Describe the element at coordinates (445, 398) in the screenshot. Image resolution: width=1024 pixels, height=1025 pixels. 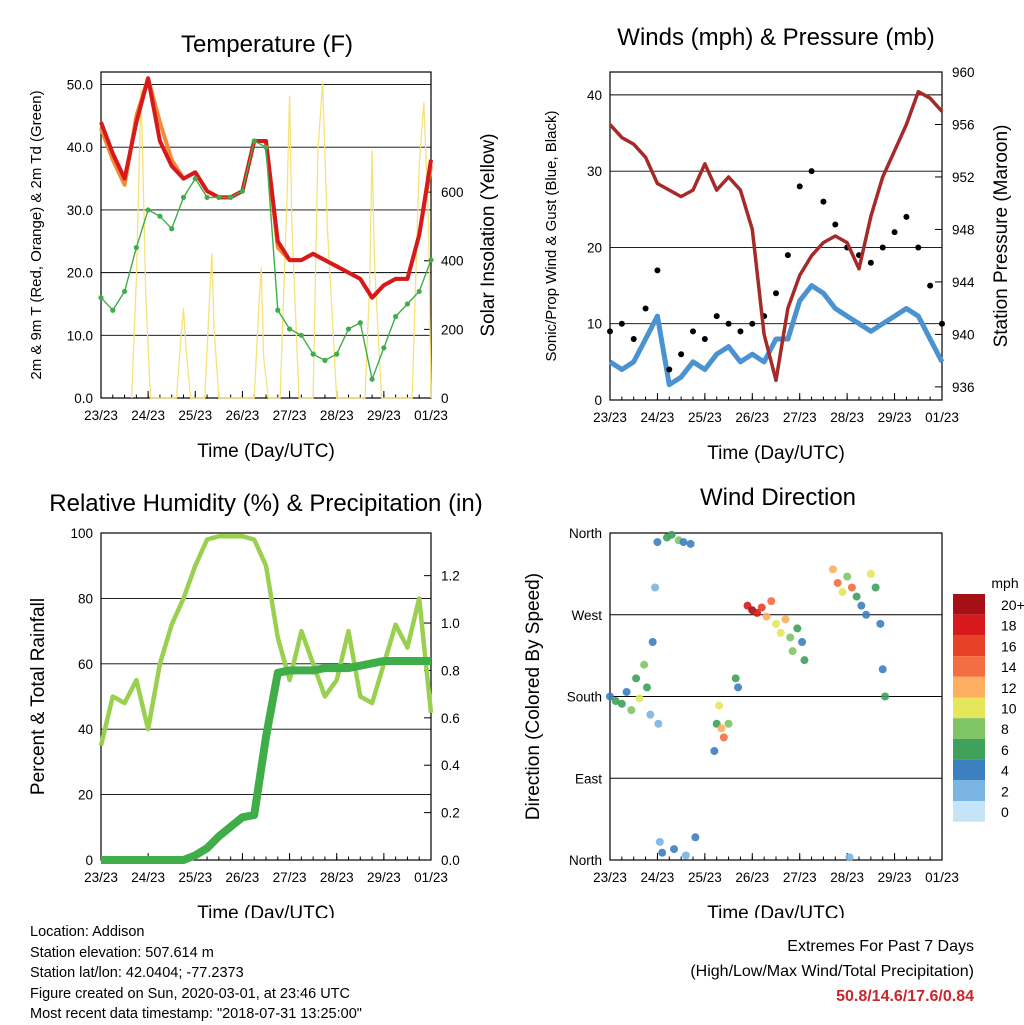
I see `y2-tick-label: 0` at that location.